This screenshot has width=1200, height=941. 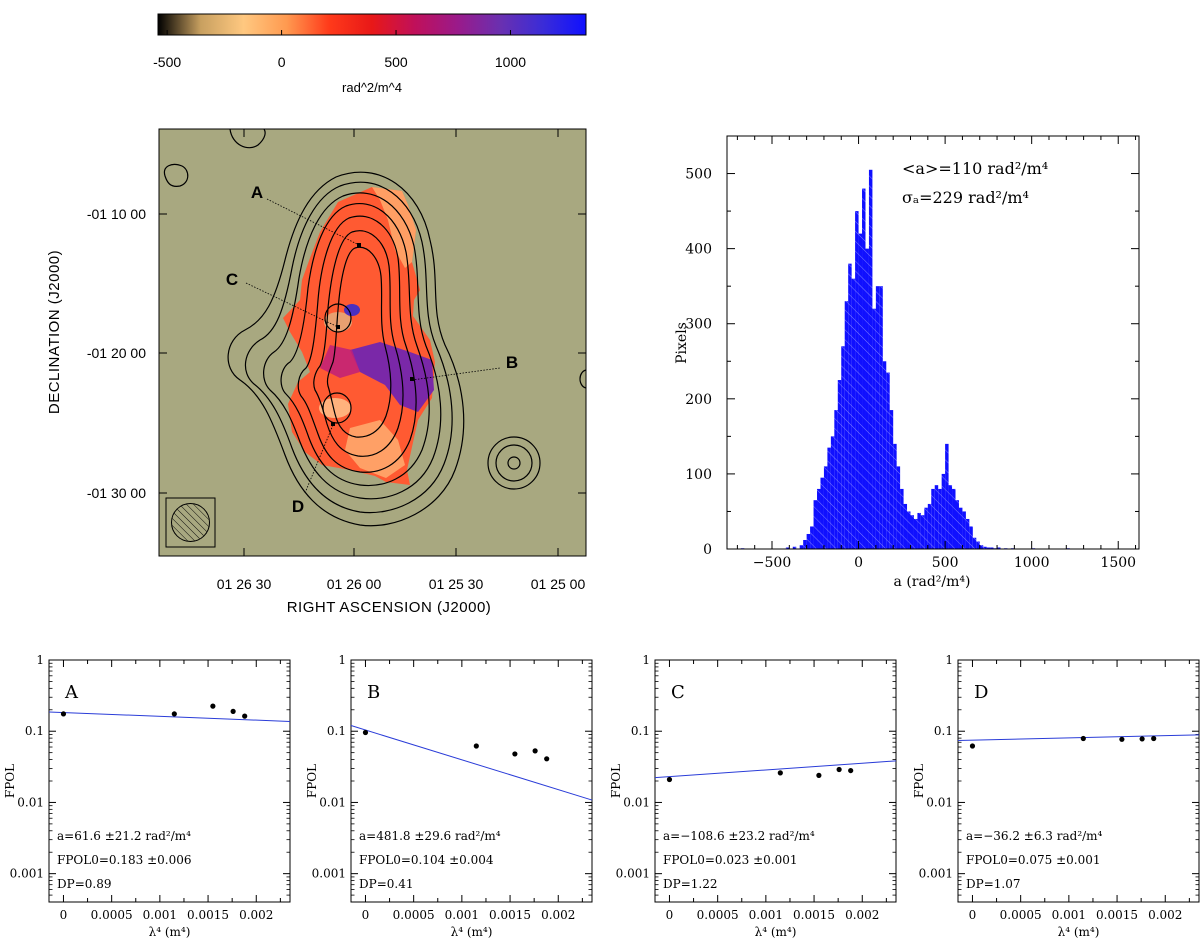 What do you see at coordinates (932, 582) in the screenshot?
I see `histogram-xlabel: a (rad²/m⁴)` at bounding box center [932, 582].